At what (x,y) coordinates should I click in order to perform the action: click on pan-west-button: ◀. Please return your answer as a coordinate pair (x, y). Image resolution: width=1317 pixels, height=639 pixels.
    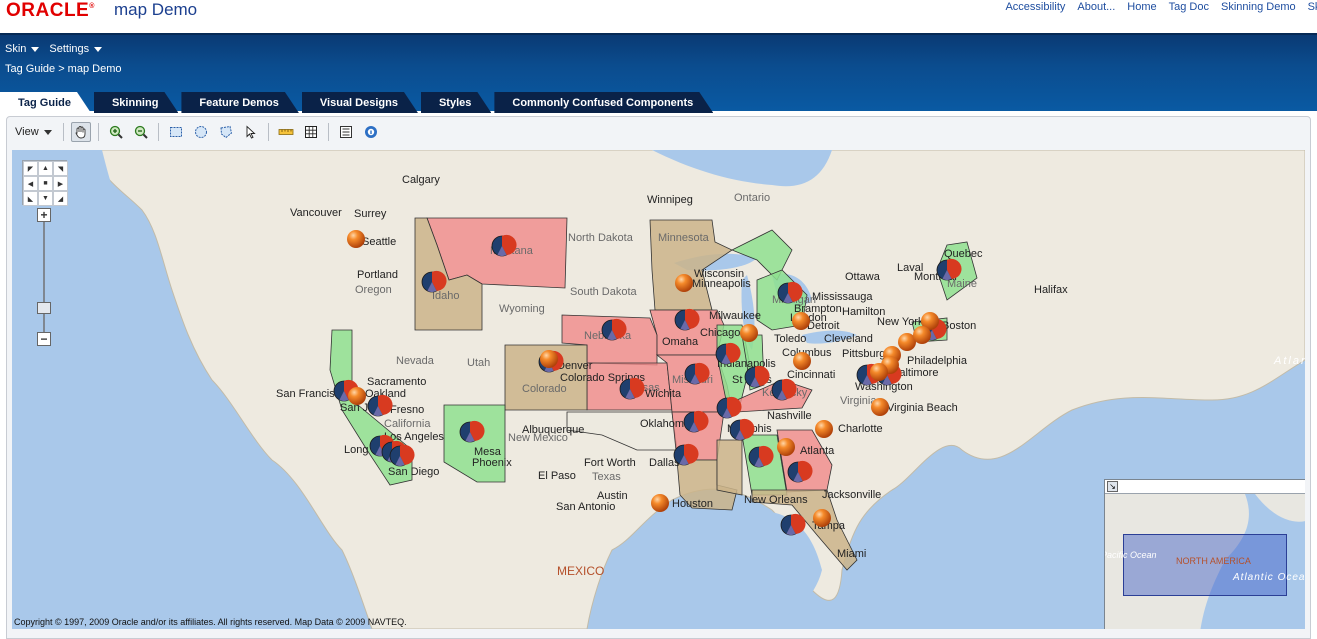
    Looking at the image, I should click on (30, 183).